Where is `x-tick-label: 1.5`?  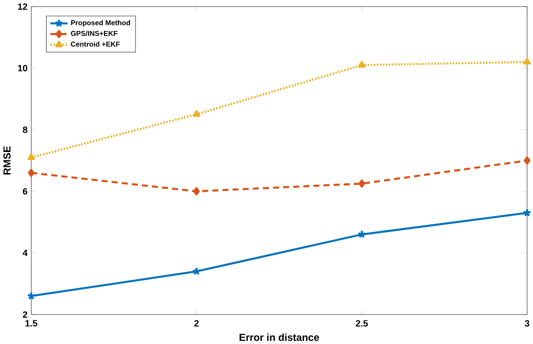 x-tick-label: 1.5 is located at coordinates (31, 323).